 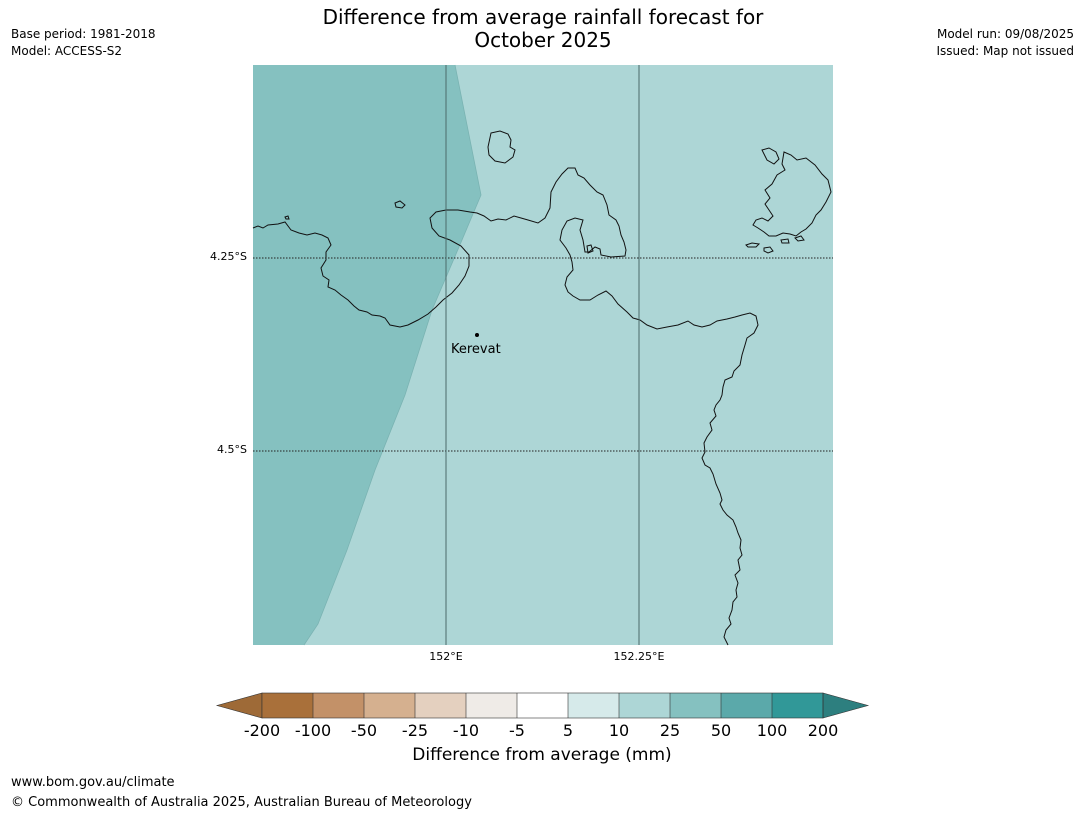 I want to click on coastline-islet-c, so click(x=590, y=249).